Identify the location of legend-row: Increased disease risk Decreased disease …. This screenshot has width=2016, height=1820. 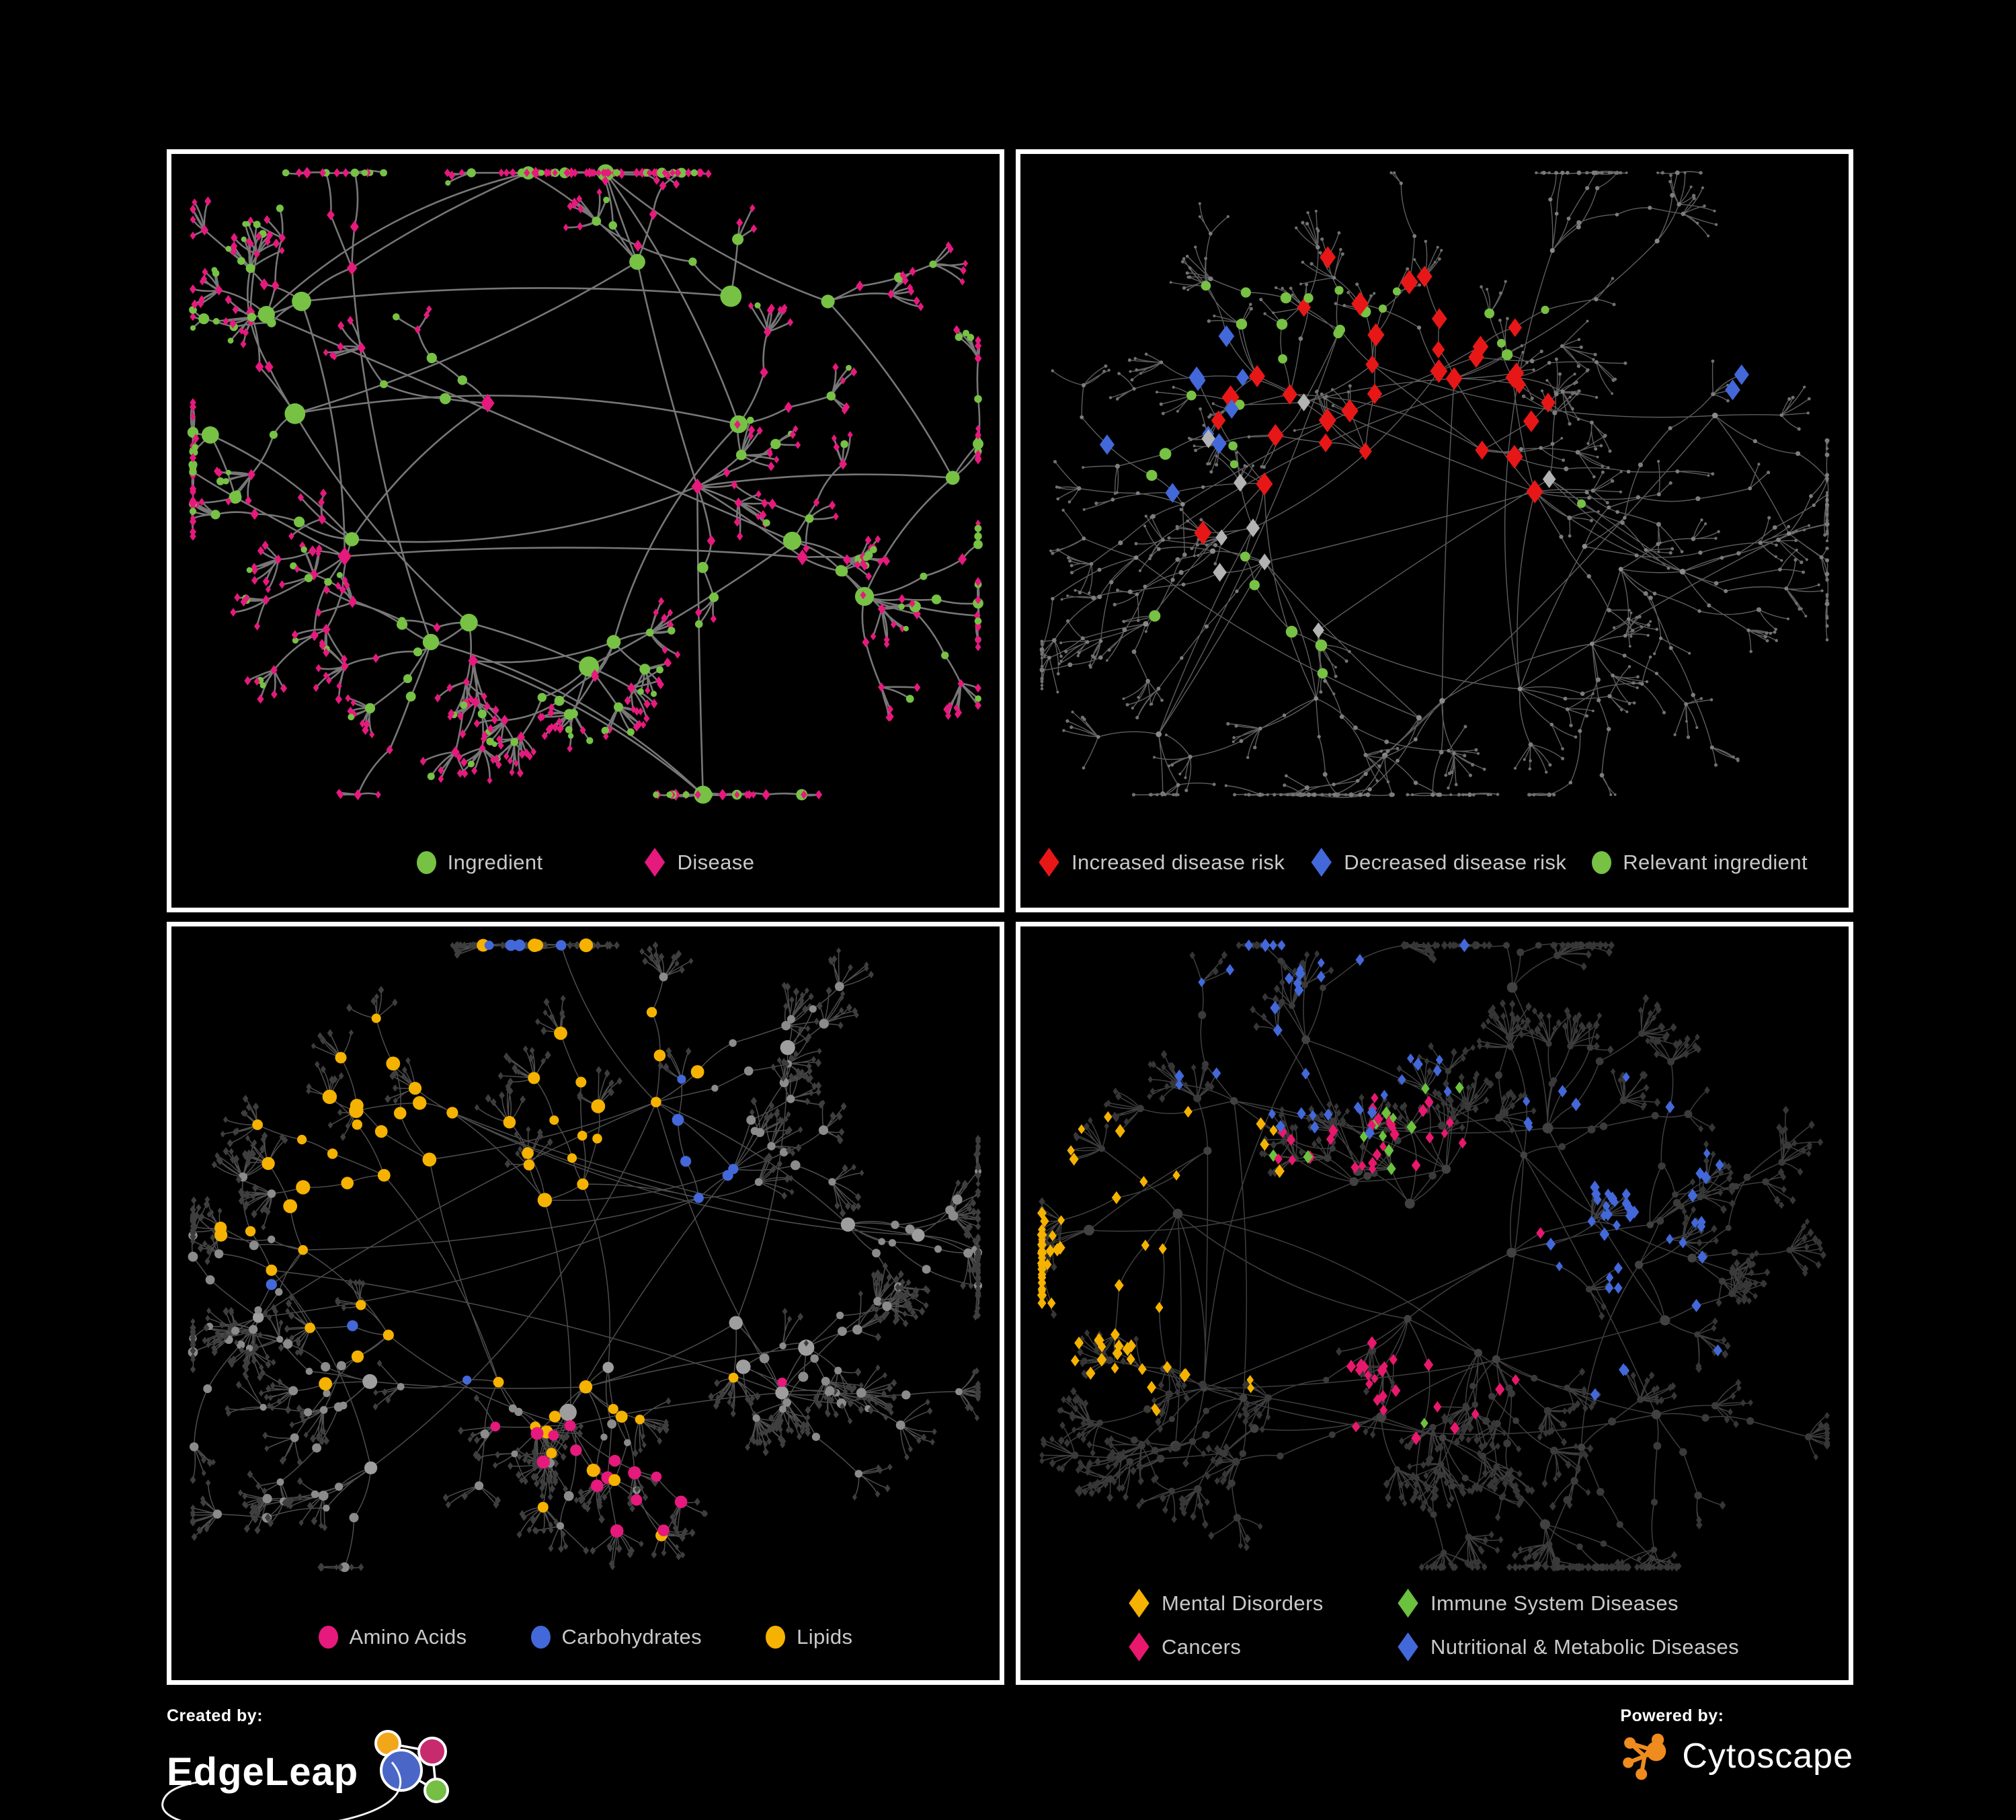
(1434, 862).